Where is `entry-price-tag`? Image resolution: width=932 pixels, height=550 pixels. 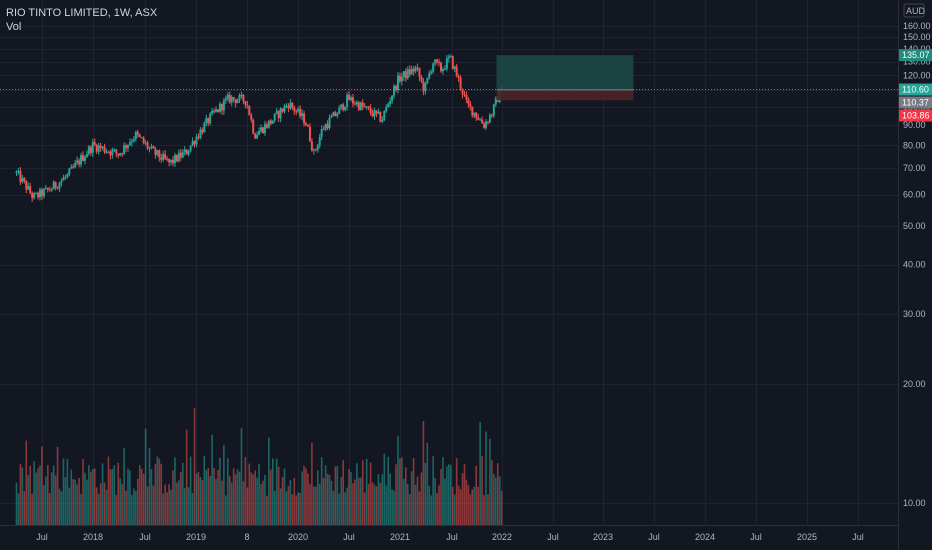 entry-price-tag is located at coordinates (915, 102).